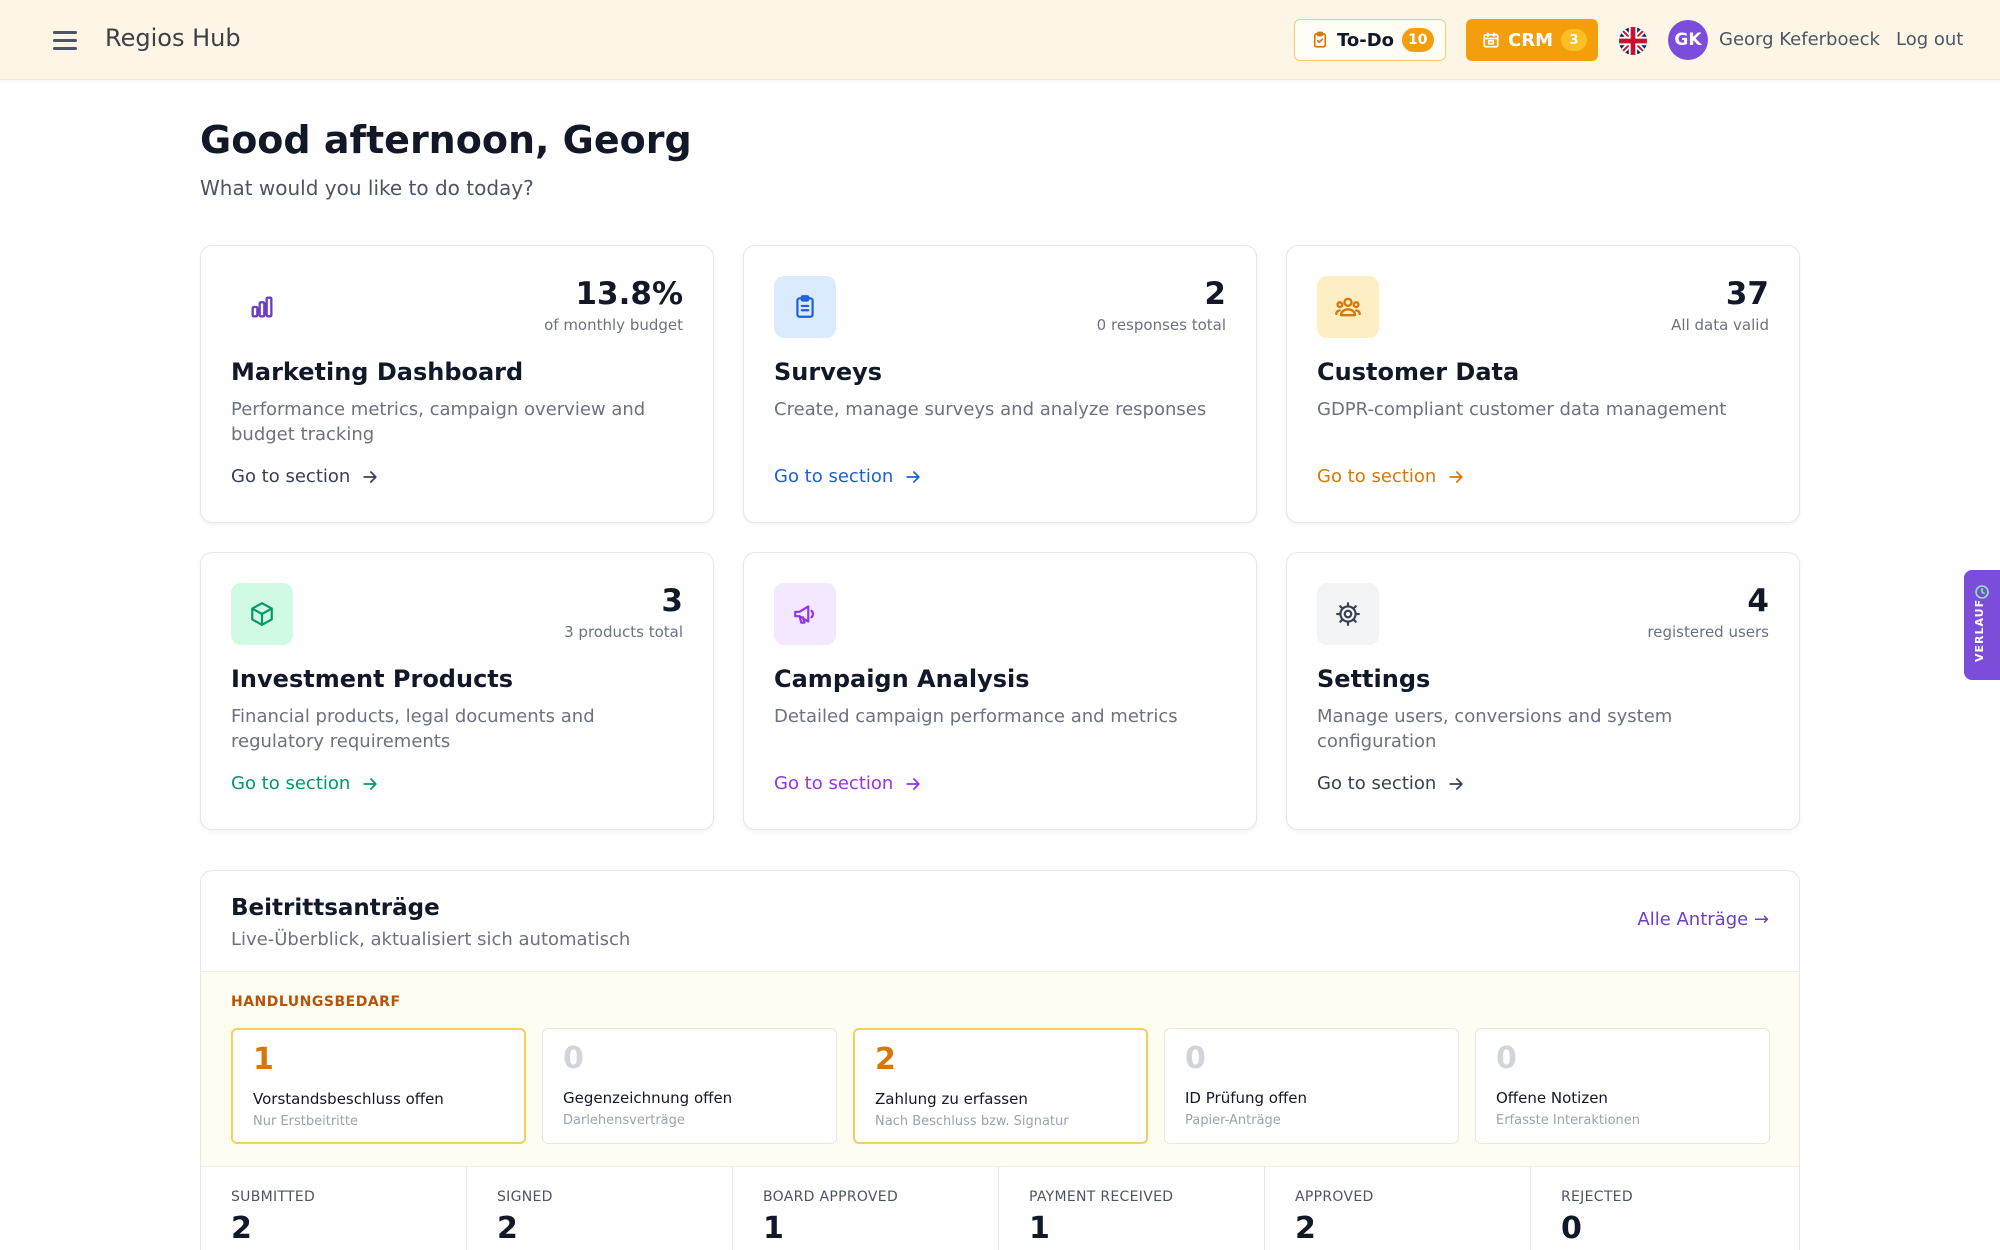 Image resolution: width=2000 pixels, height=1250 pixels. I want to click on todo-label: To-Do, so click(1366, 40).